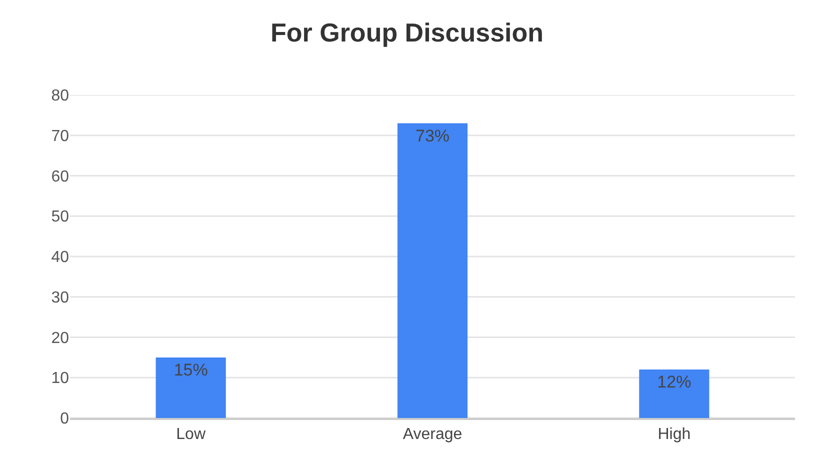 The width and height of the screenshot is (814, 463). What do you see at coordinates (60, 257) in the screenshot?
I see `y-tick-label: 40` at bounding box center [60, 257].